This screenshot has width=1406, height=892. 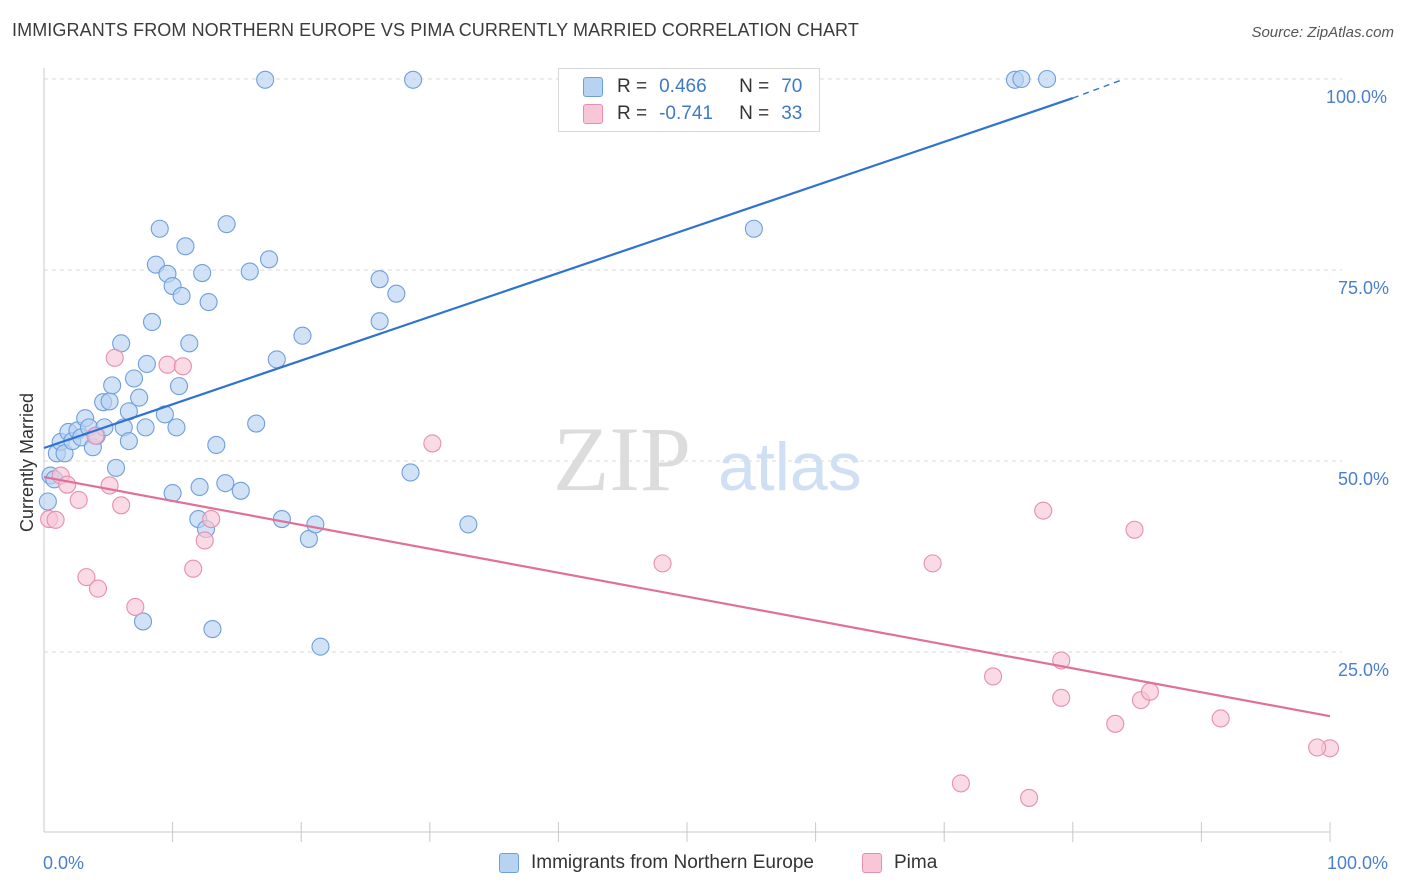 I want to click on watermark-atlas: atlas, so click(x=790, y=467).